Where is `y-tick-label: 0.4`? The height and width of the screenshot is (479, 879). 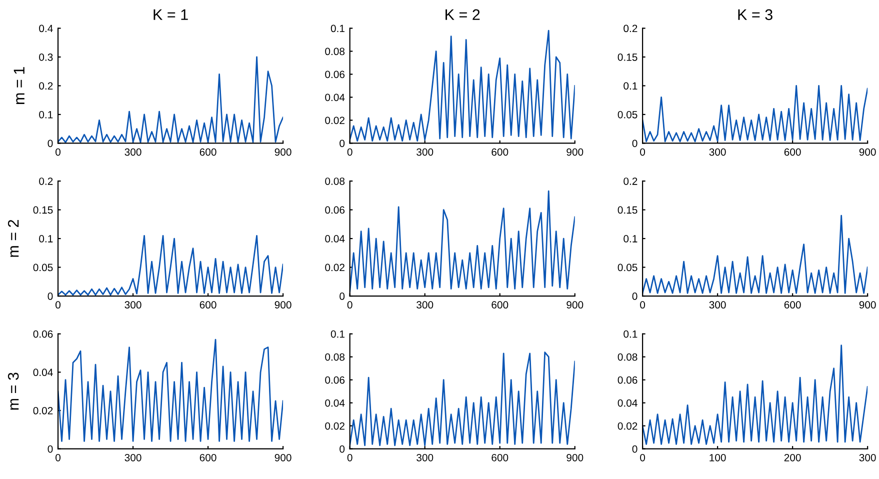 y-tick-label: 0.4 is located at coordinates (46, 28).